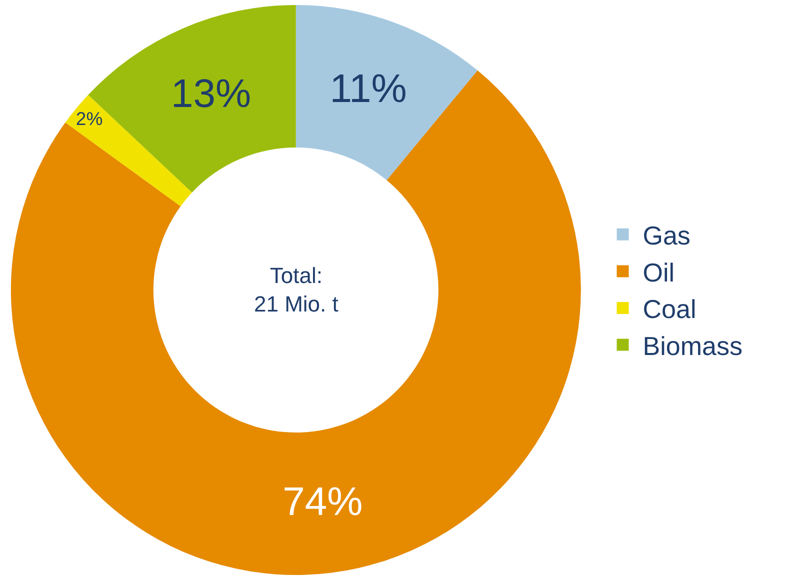 This screenshot has height=580, width=807. Describe the element at coordinates (322, 502) in the screenshot. I see `data-label: 74%` at that location.